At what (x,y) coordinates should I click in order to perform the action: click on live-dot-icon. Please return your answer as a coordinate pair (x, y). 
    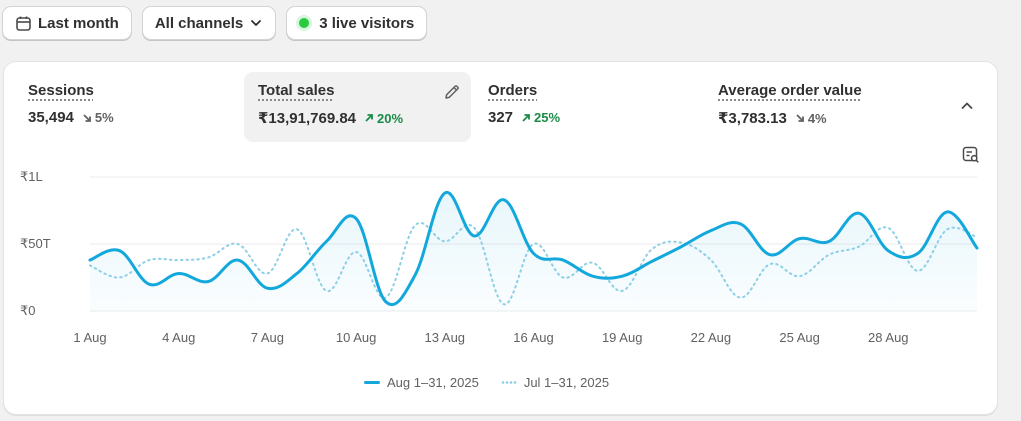
    Looking at the image, I should click on (304, 23).